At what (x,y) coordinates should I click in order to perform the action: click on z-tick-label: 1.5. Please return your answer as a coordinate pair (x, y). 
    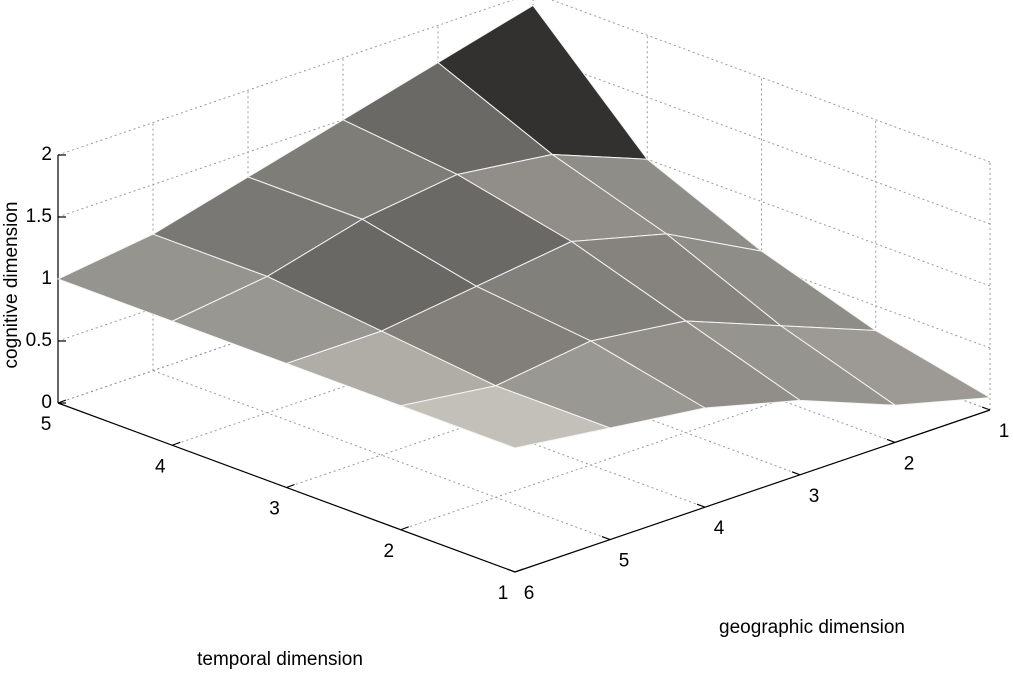
    Looking at the image, I should click on (39, 216).